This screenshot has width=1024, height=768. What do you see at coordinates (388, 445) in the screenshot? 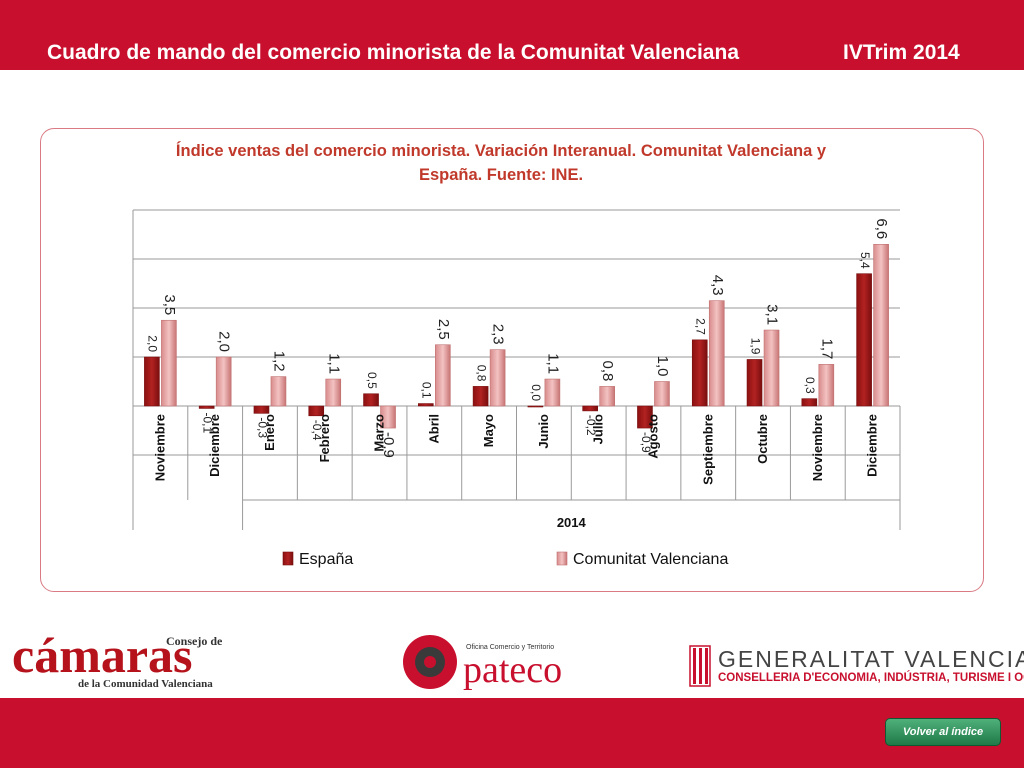
I see `data-label-cv: -0,9` at bounding box center [388, 445].